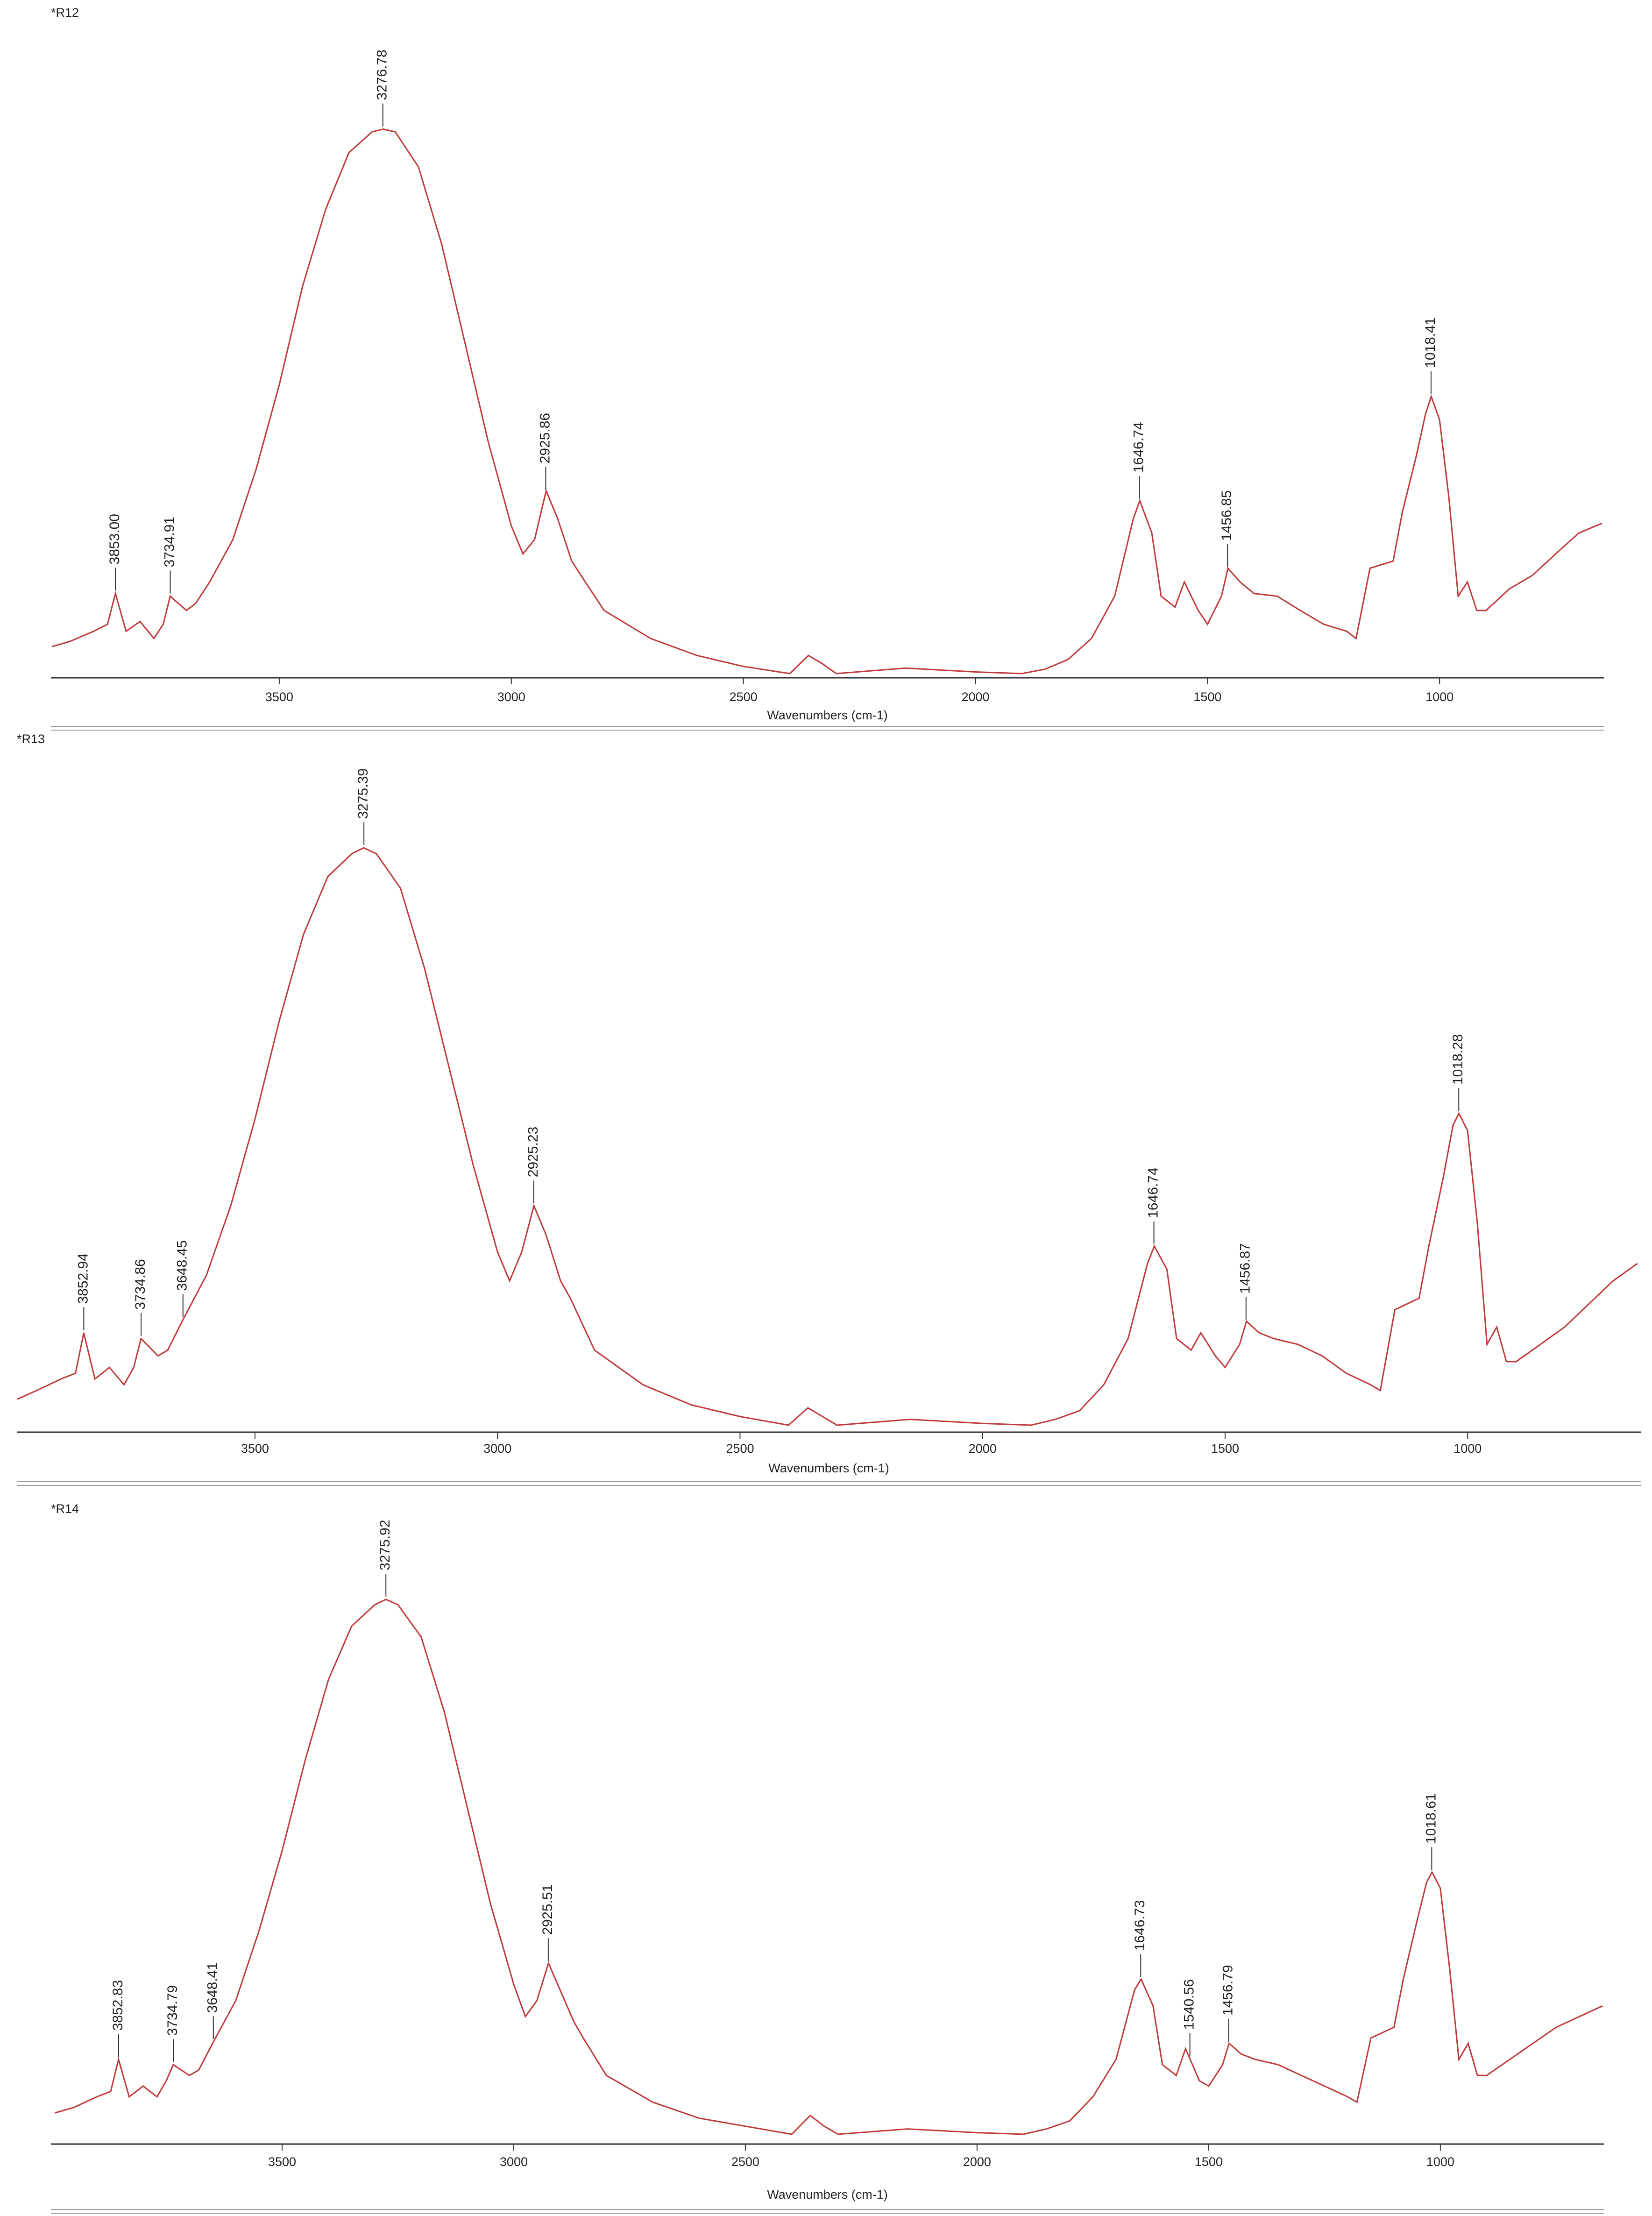  I want to click on peak-label: 3853.00, so click(114, 539).